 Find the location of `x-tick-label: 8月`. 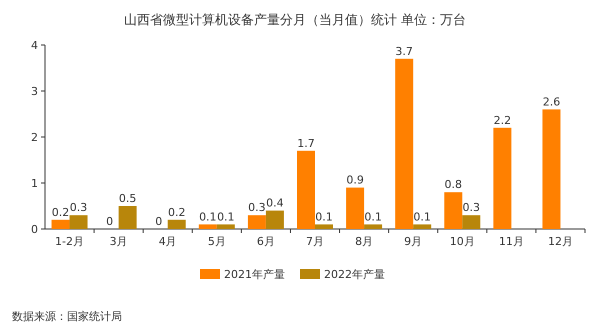

x-tick-label: 8月 is located at coordinates (364, 241).